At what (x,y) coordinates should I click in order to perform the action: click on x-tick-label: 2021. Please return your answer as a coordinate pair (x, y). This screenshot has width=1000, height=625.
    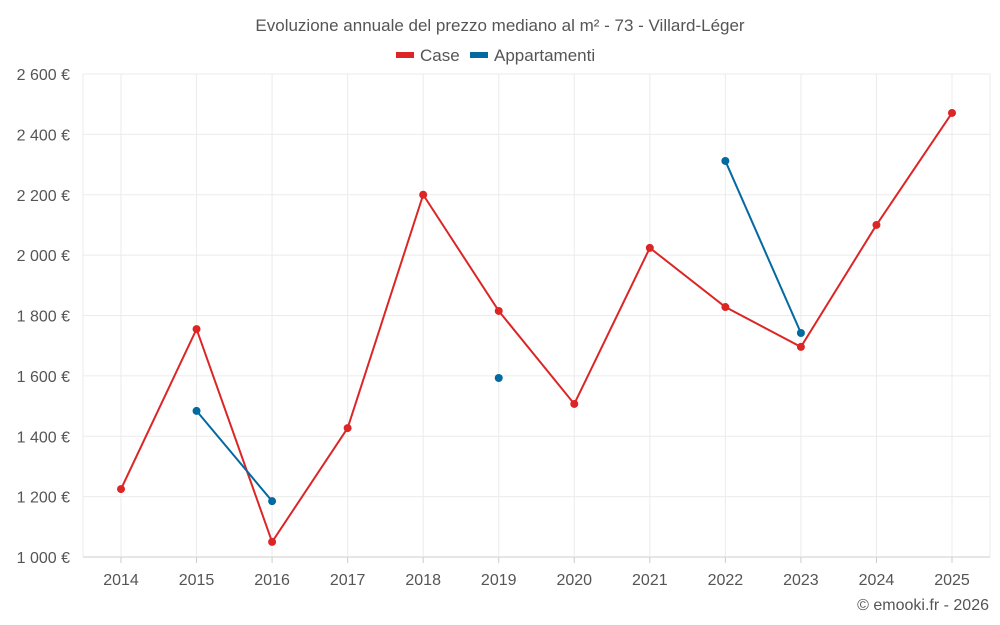
    Looking at the image, I should click on (650, 580).